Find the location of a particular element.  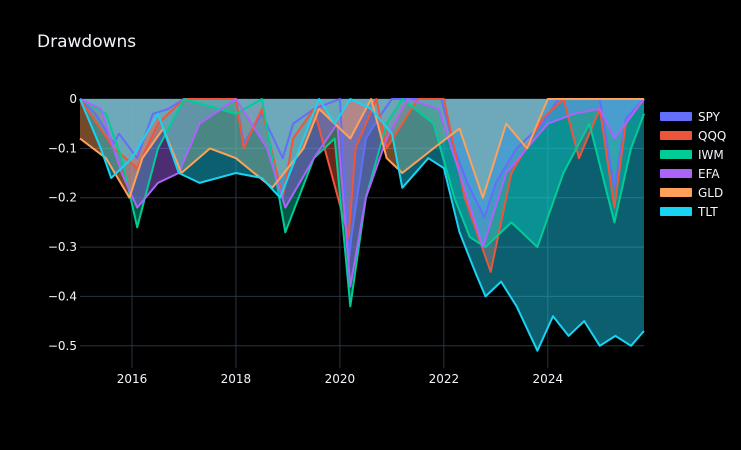

x-tick-label: 2016 is located at coordinates (132, 379).